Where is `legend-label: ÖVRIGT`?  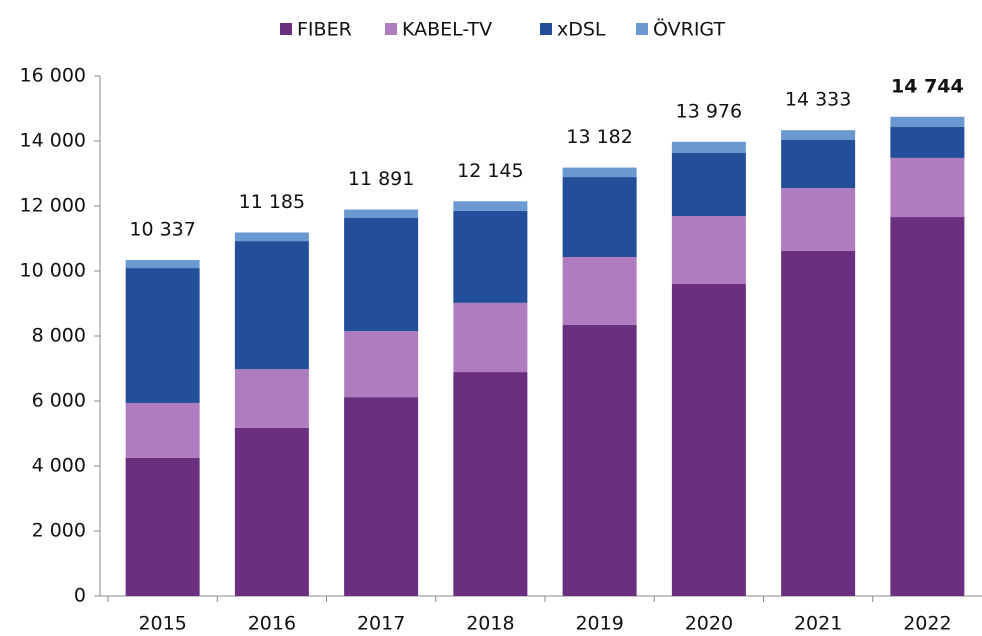 legend-label: ÖVRIGT is located at coordinates (689, 29).